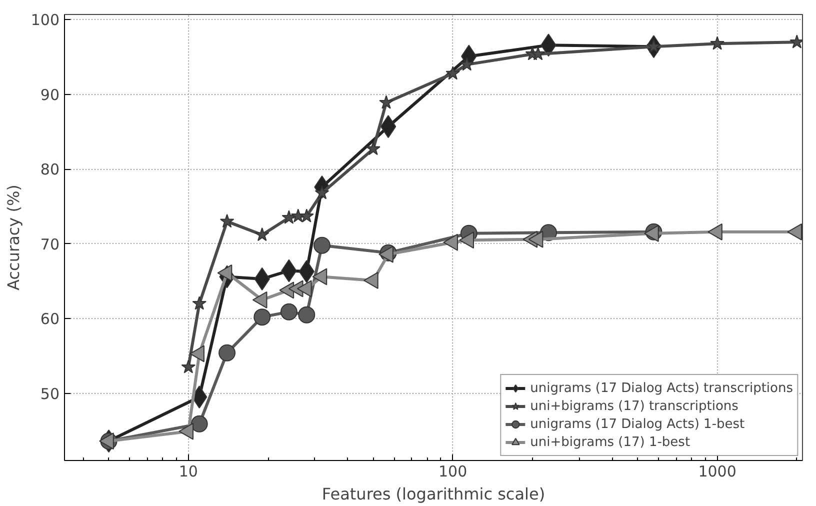 This screenshot has height=506, width=816. What do you see at coordinates (661, 388) in the screenshot?
I see `legend-label: unigrams (17 Dialog Acts) transcriptions` at bounding box center [661, 388].